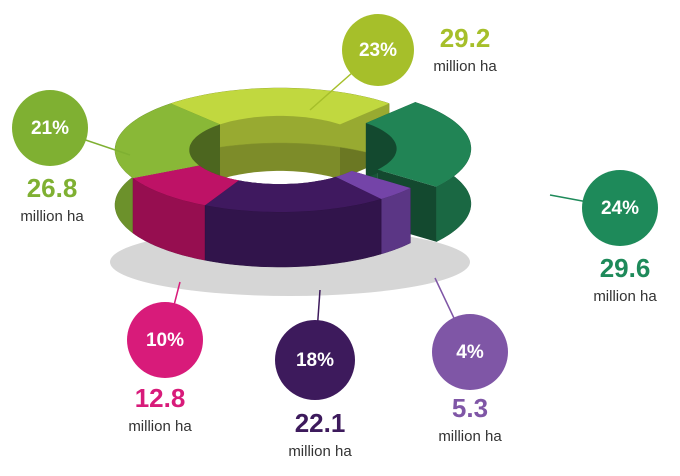  I want to click on area-value: 22.1, so click(320, 423).